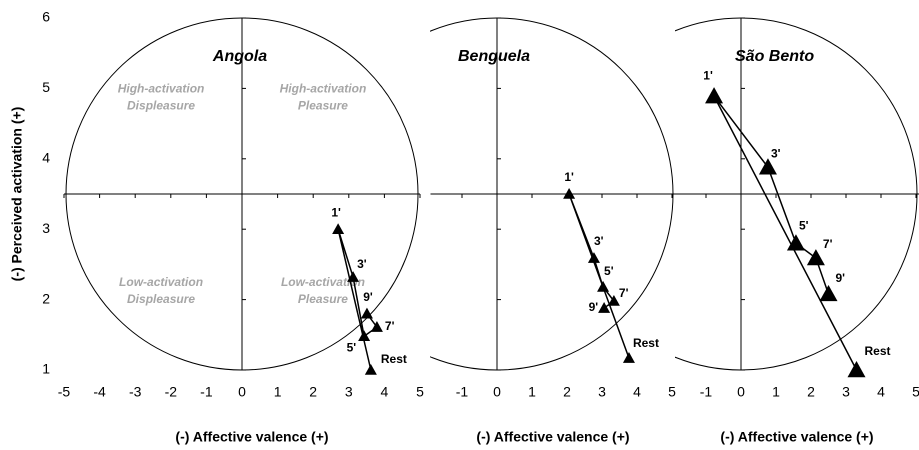 The width and height of the screenshot is (919, 450). I want to click on y-axis-label: (-) Perceived activation (+), so click(17, 194).